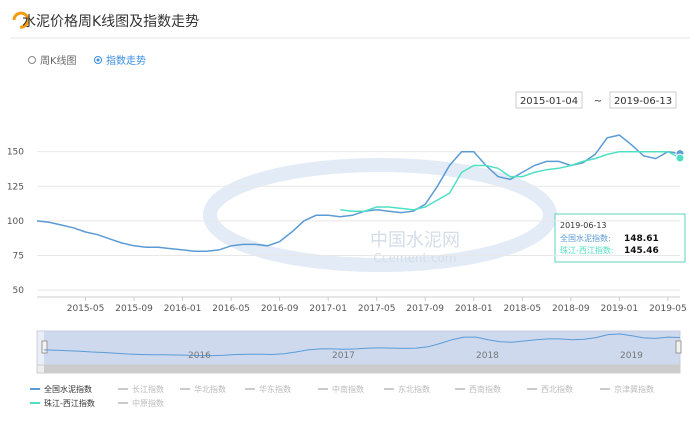  What do you see at coordinates (571, 309) in the screenshot?
I see `x-tick-label: 2018-09` at bounding box center [571, 309].